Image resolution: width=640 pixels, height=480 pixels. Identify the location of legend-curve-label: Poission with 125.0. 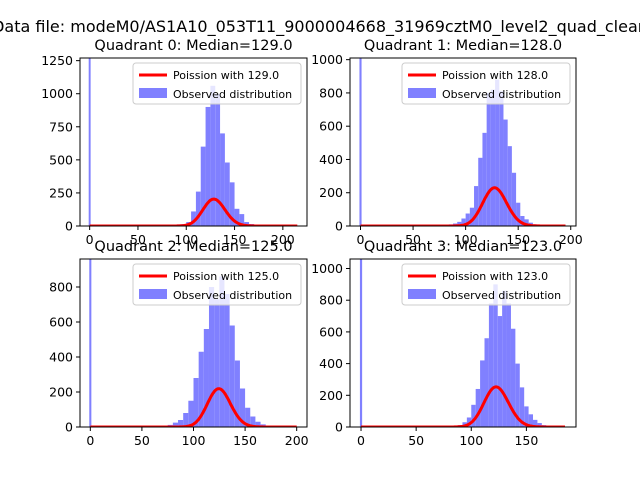
(226, 276).